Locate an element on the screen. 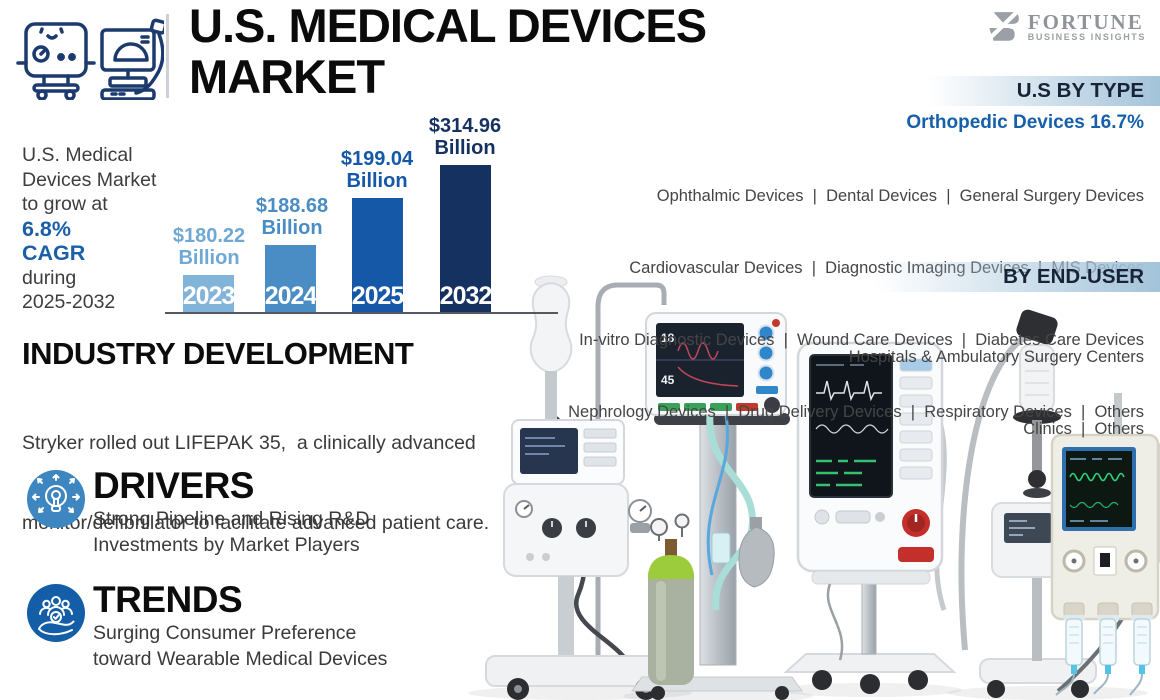 Image resolution: width=1160 pixels, height=700 pixels. bar-value-label-2023: $180.22 Billion is located at coordinates (209, 247).